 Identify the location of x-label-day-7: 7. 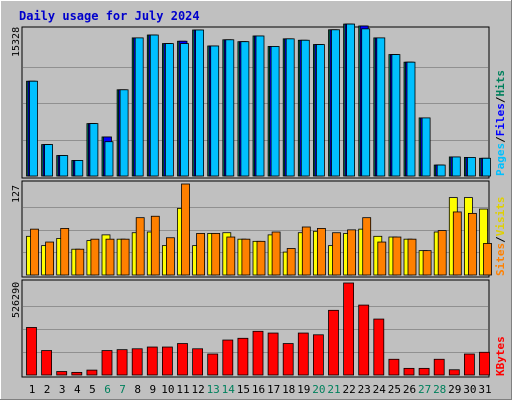
(122, 389).